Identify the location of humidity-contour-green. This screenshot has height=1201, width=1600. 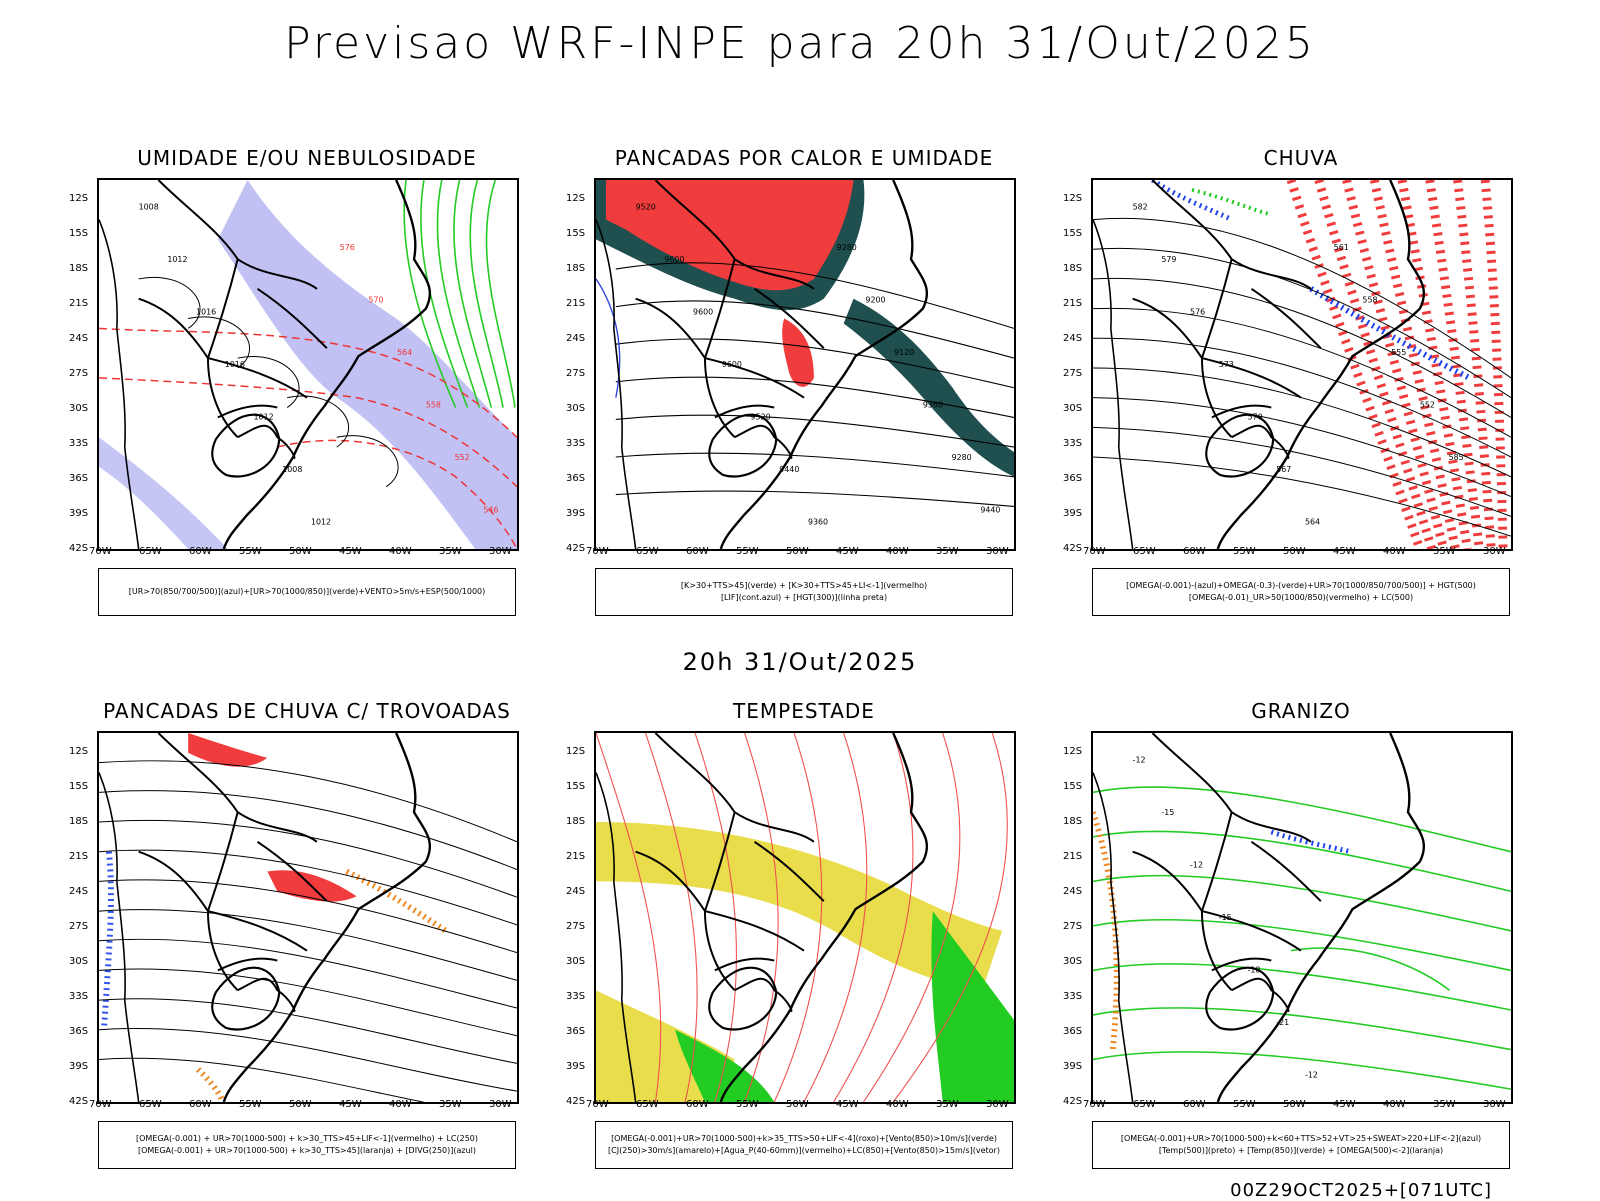
(473, 294).